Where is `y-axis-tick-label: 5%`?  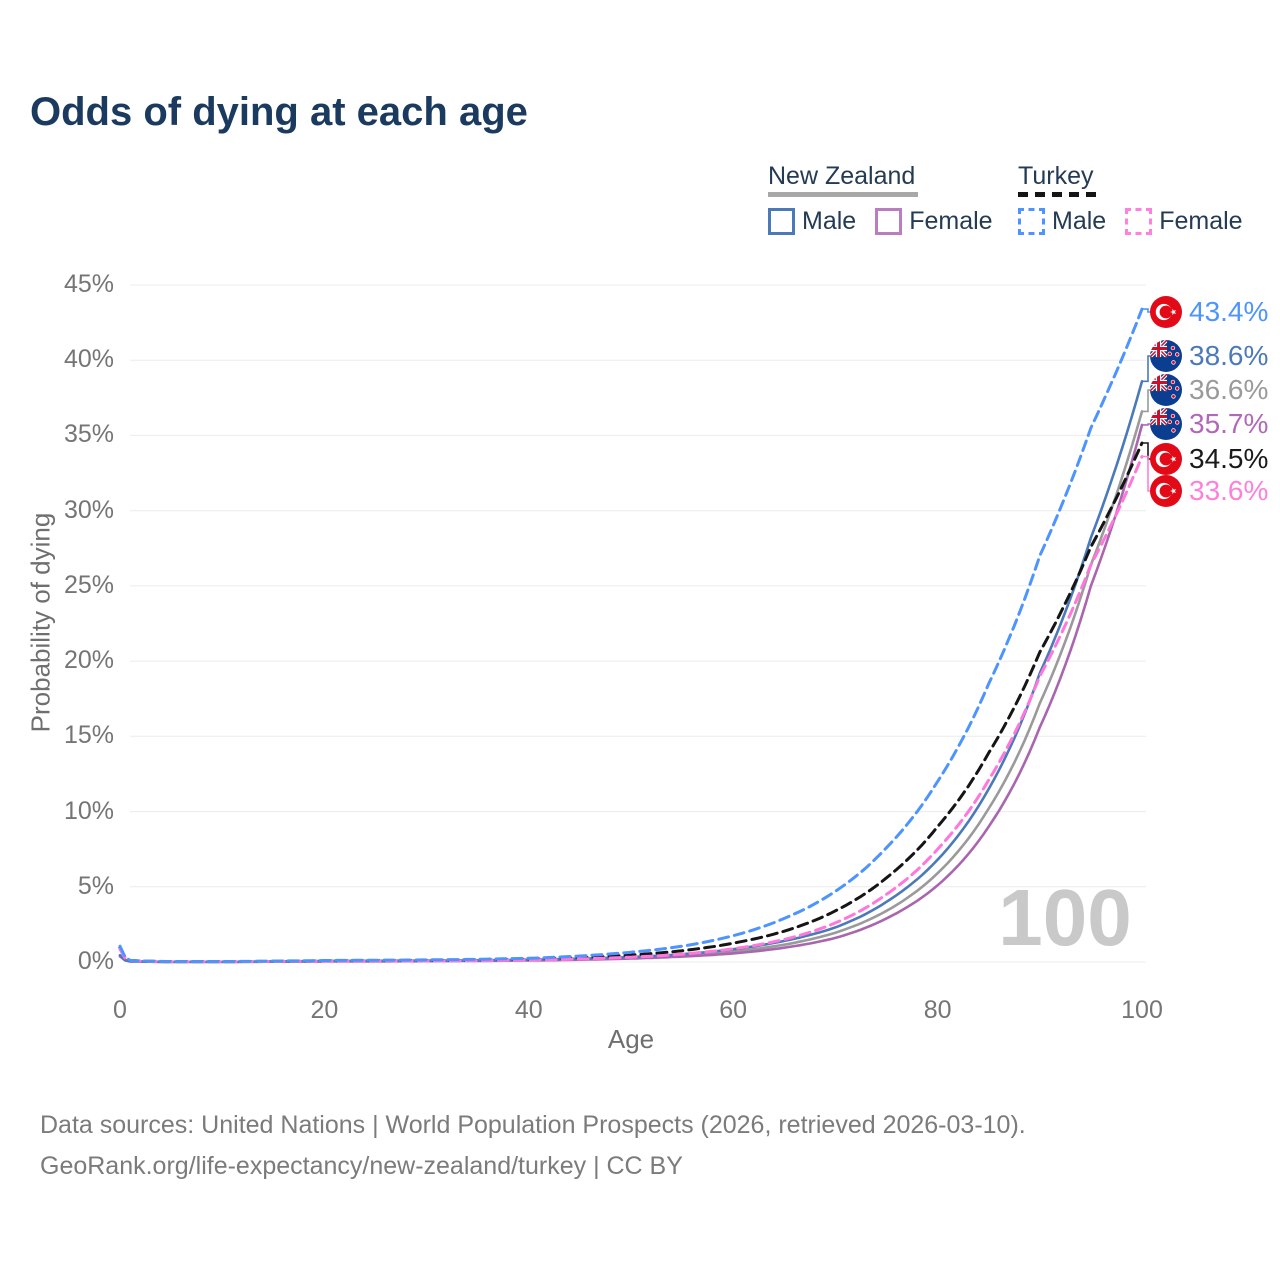
y-axis-tick-label: 5% is located at coordinates (95, 885).